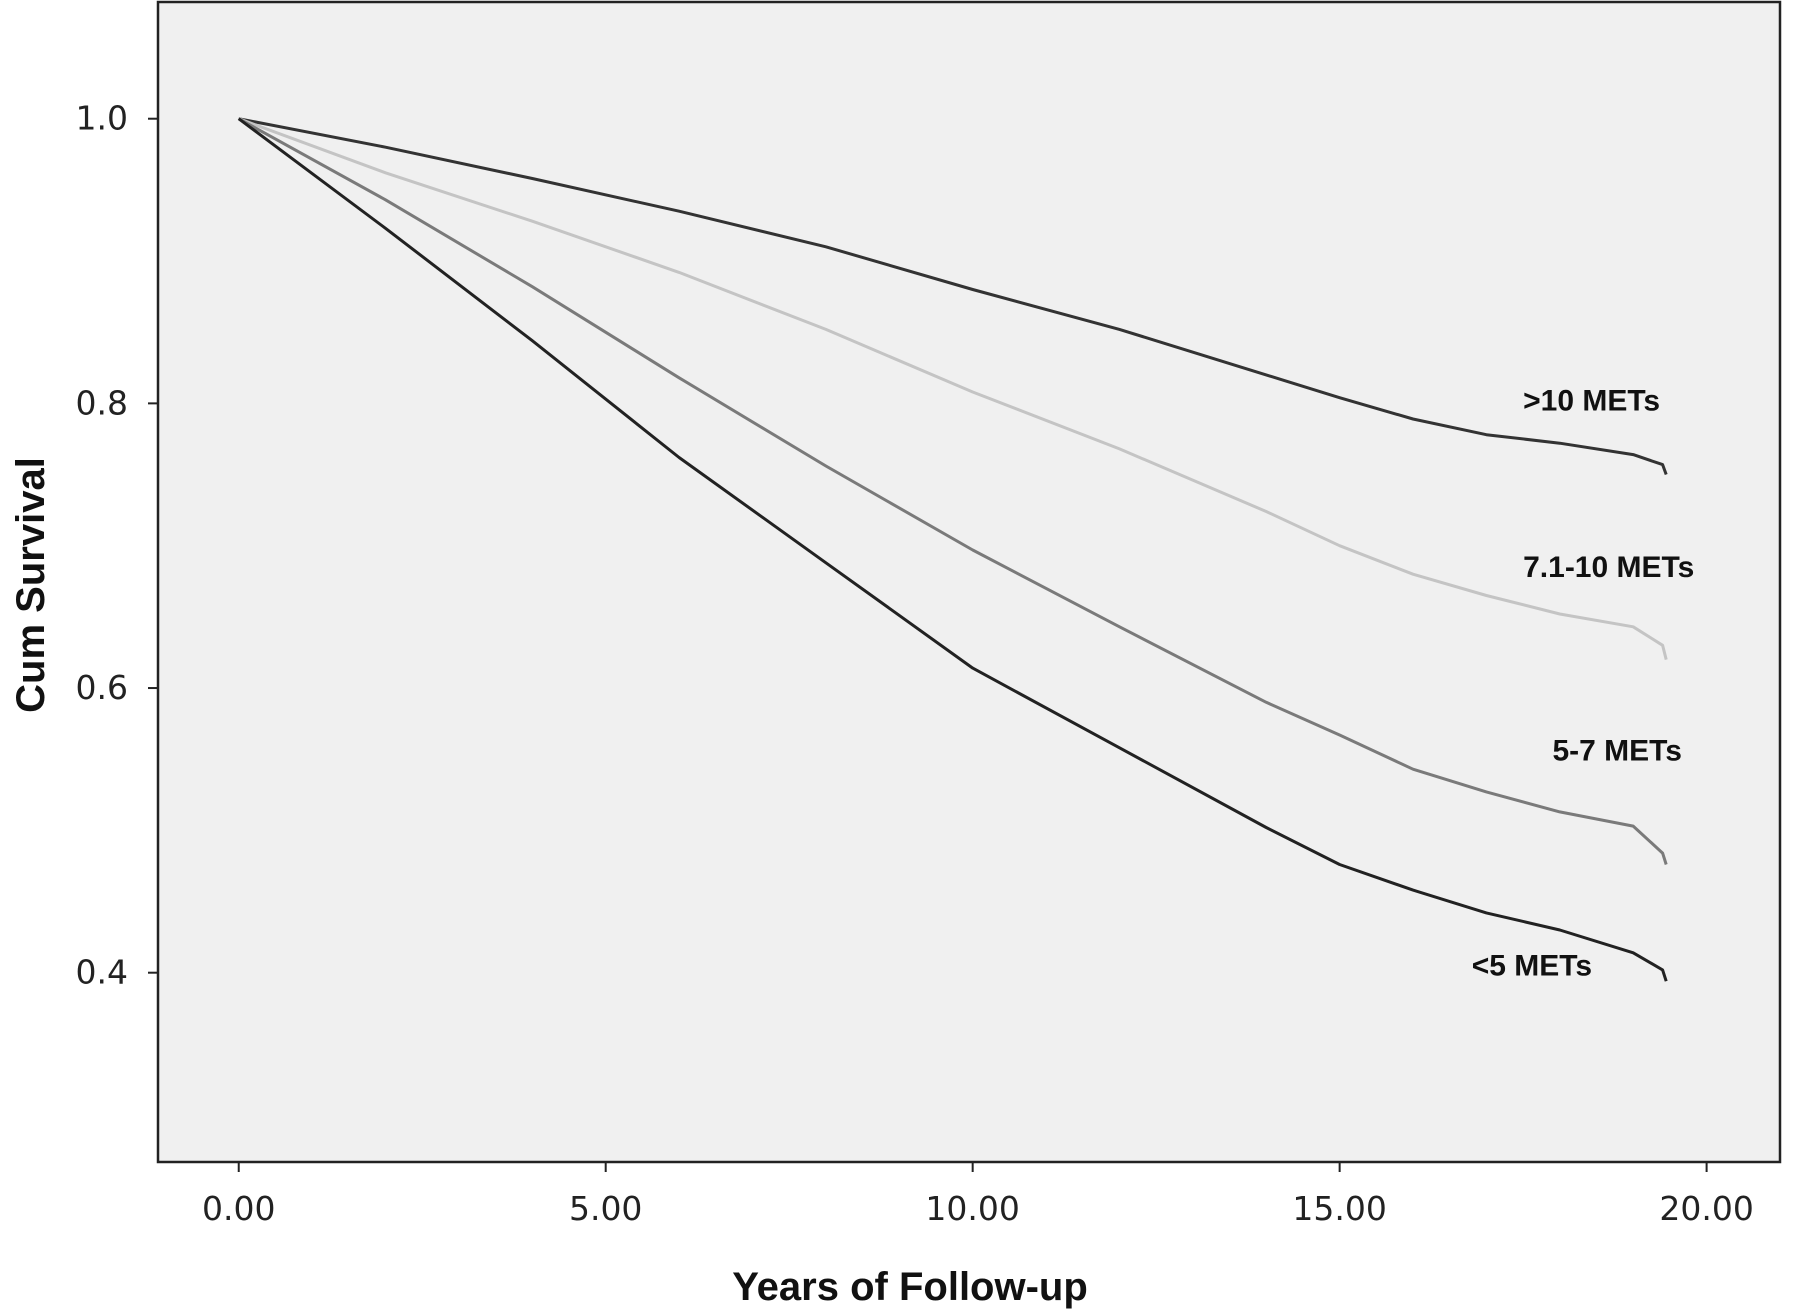  What do you see at coordinates (102, 118) in the screenshot?
I see `y-tick-label: 1.0` at bounding box center [102, 118].